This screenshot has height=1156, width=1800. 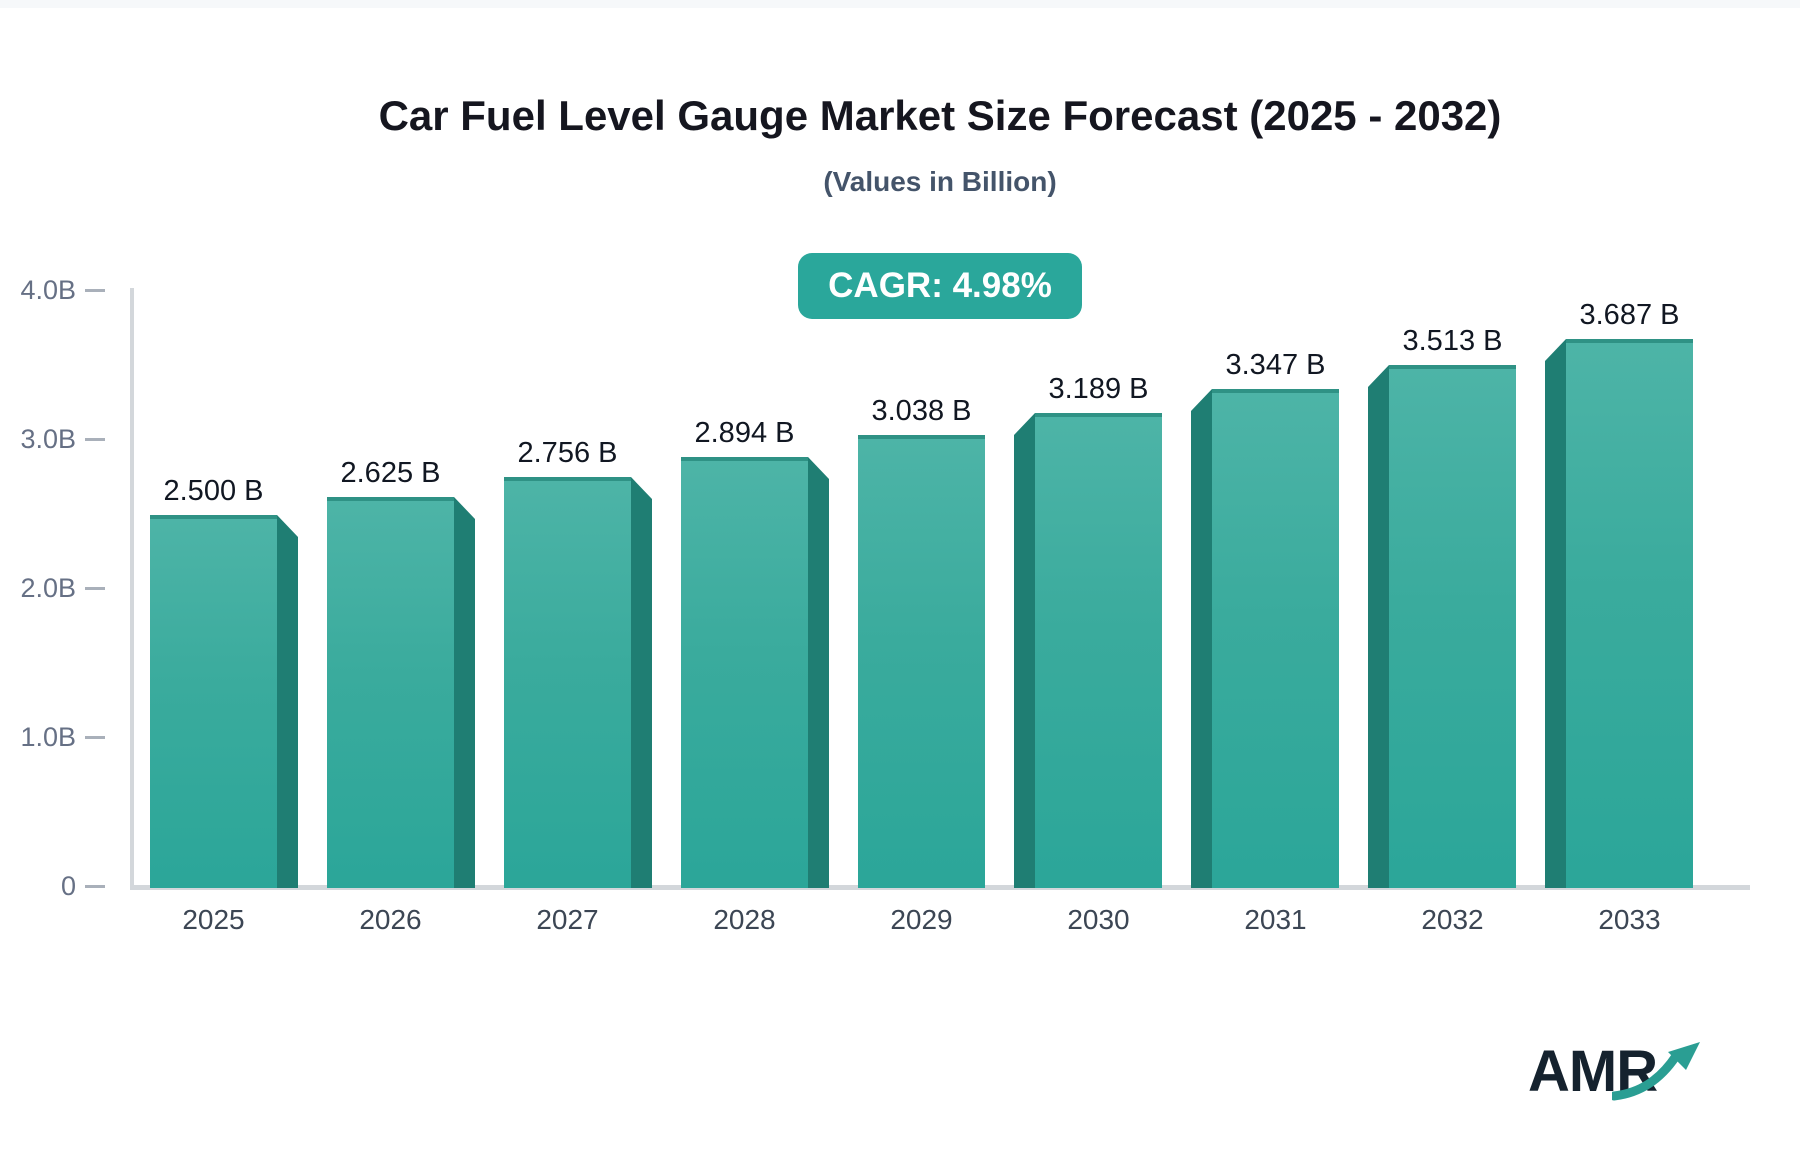 What do you see at coordinates (1378, 626) in the screenshot?
I see `bar-side-2032` at bounding box center [1378, 626].